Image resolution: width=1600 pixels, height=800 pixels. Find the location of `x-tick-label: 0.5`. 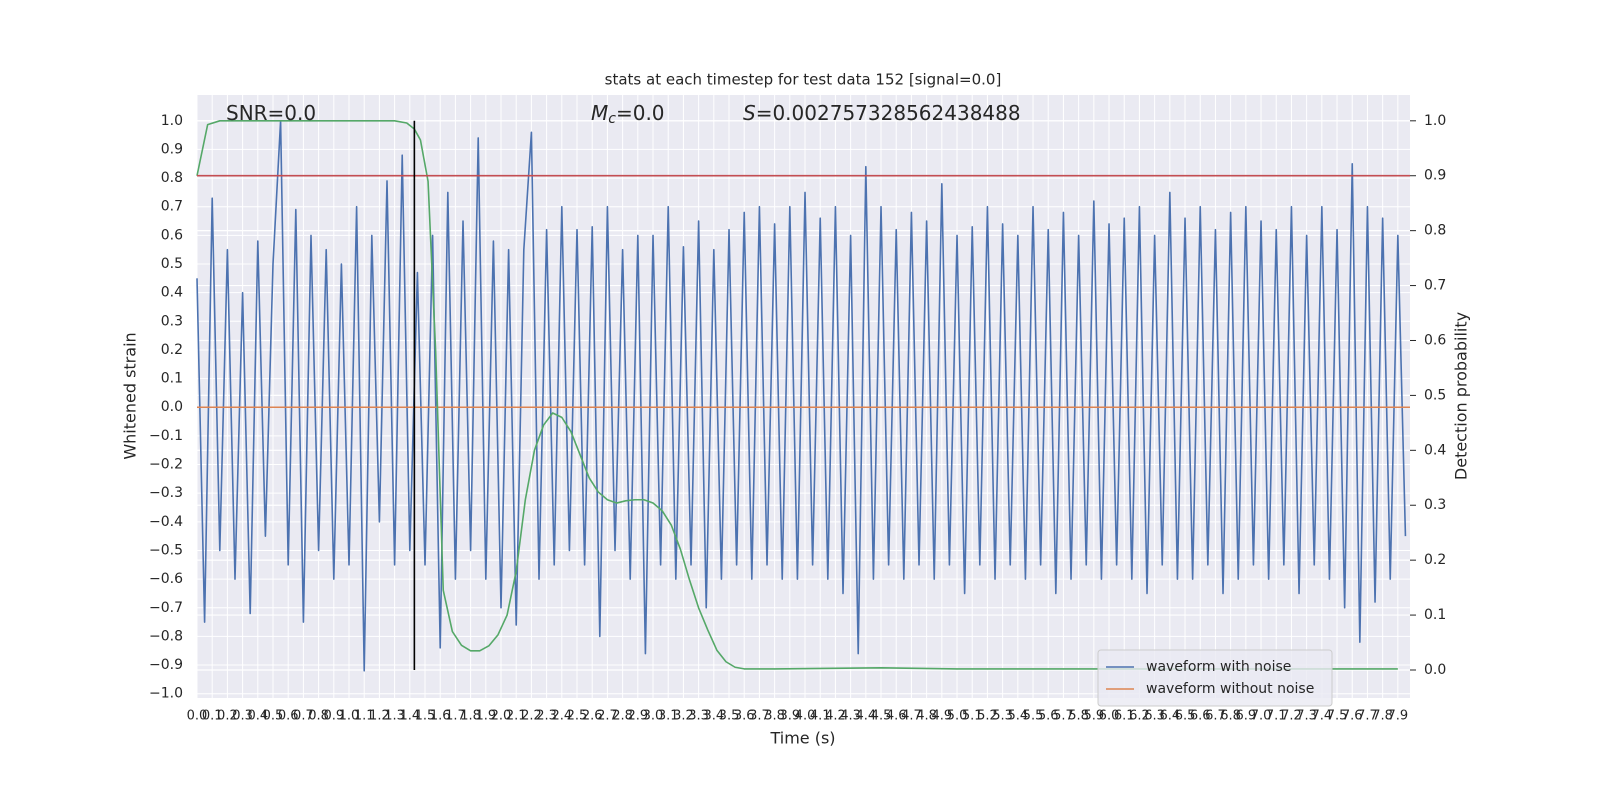

x-tick-label: 0.5 is located at coordinates (273, 716).